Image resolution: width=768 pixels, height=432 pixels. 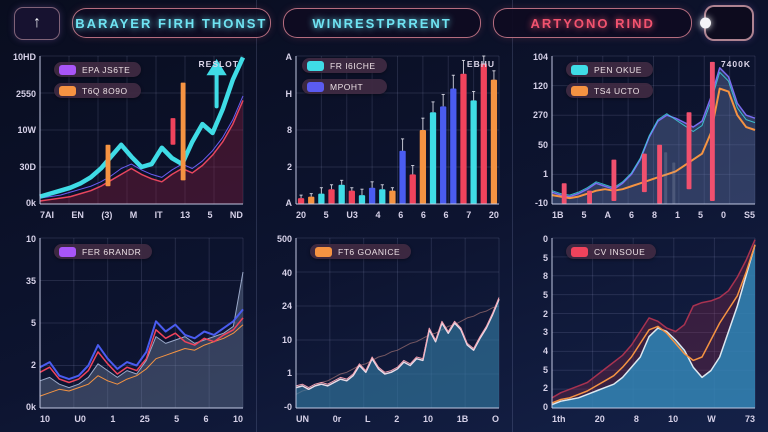 What do you see at coordinates (25, 93) in the screenshot?
I see `y-tick-label: 2550` at bounding box center [25, 93].